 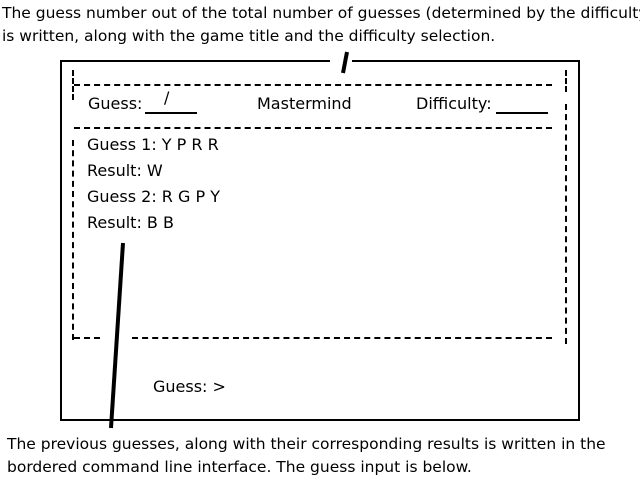 I want to click on difficulty-select, so click(x=522, y=113).